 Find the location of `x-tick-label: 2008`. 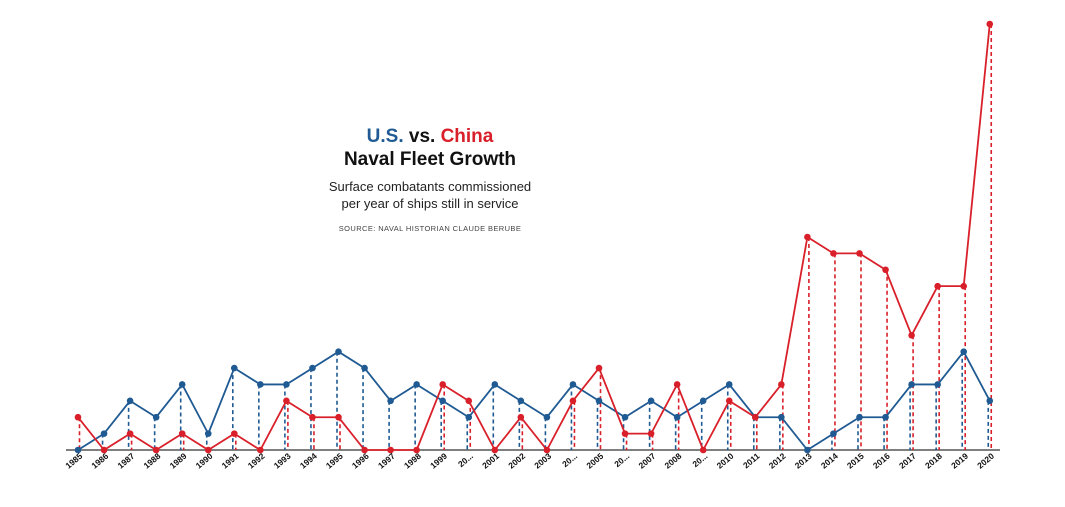

x-tick-label: 2008 is located at coordinates (673, 461).